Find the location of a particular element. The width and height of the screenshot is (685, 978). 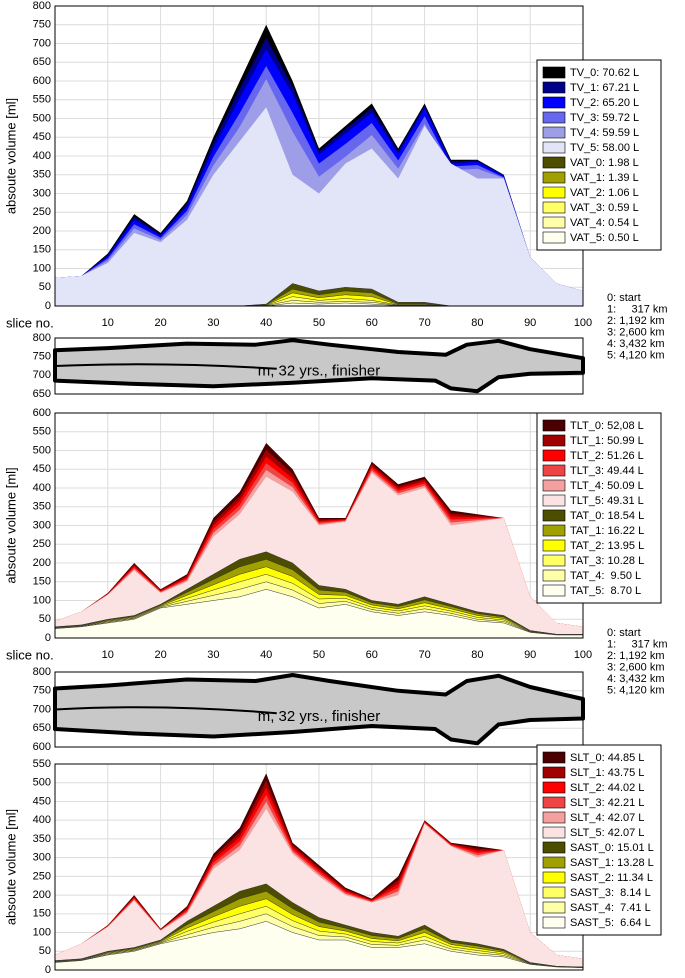

legend-label: SLT_1: 43.75 L is located at coordinates (607, 773).